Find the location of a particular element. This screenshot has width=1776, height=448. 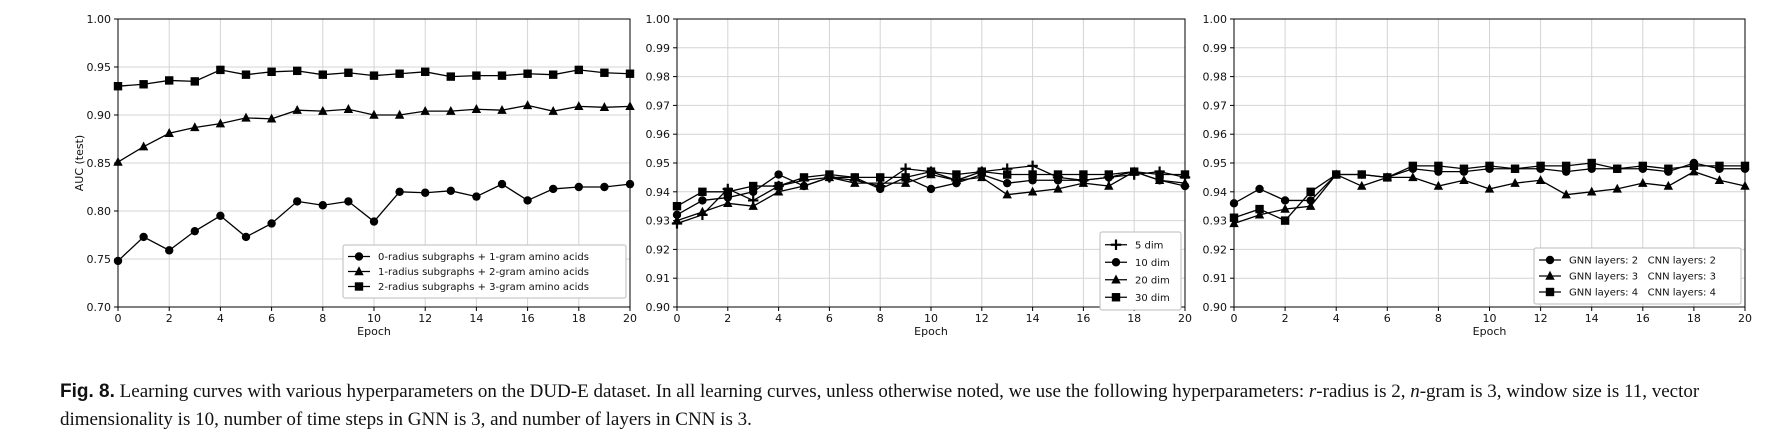

y-tick-label: 0.99 is located at coordinates (658, 48).